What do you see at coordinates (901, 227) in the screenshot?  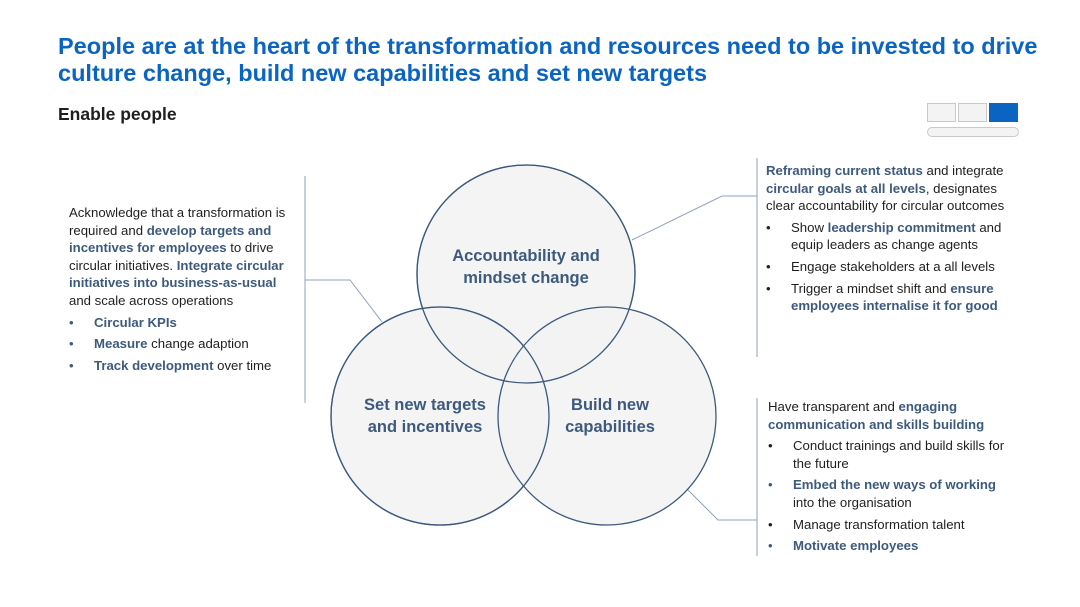 I see `highlight-text: leadership commitment` at bounding box center [901, 227].